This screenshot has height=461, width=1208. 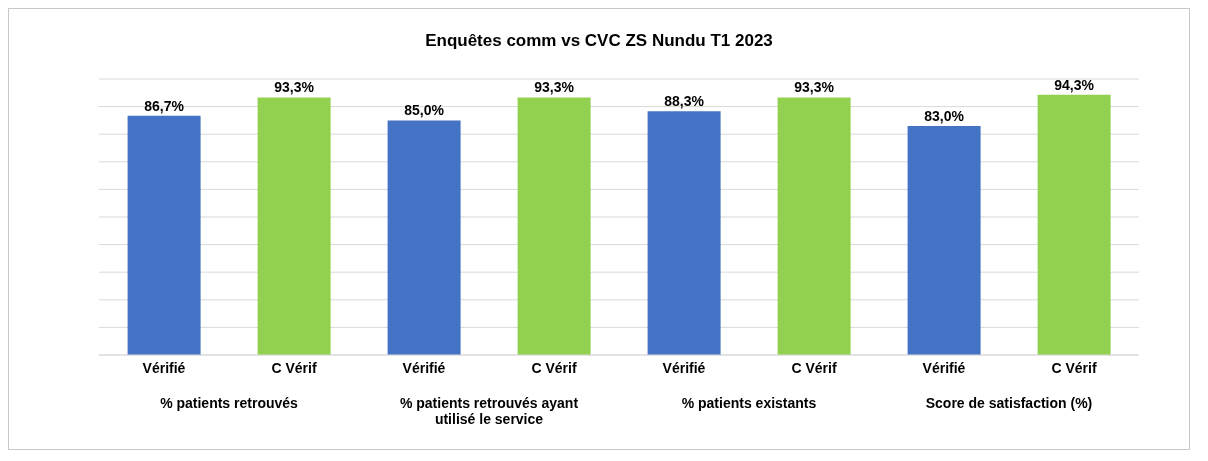 I want to click on data-label: 86,7%, so click(x=164, y=105).